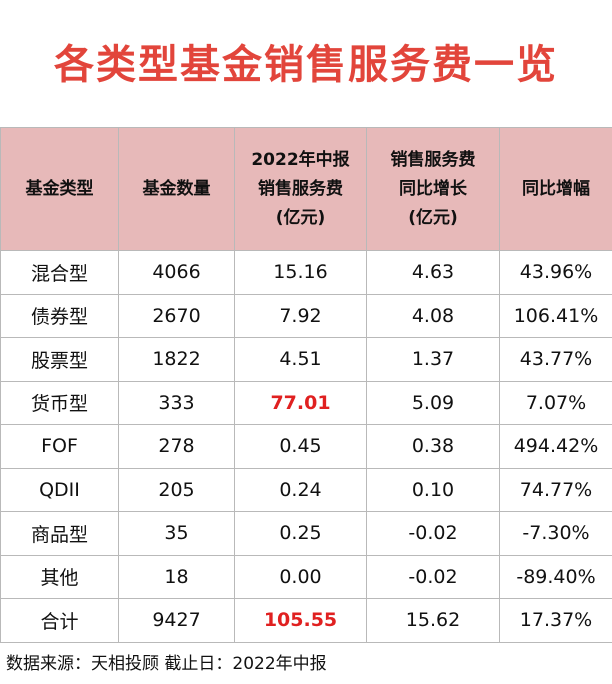 The height and width of the screenshot is (684, 612). What do you see at coordinates (59, 359) in the screenshot?
I see `table-cell: 股票型` at bounding box center [59, 359].